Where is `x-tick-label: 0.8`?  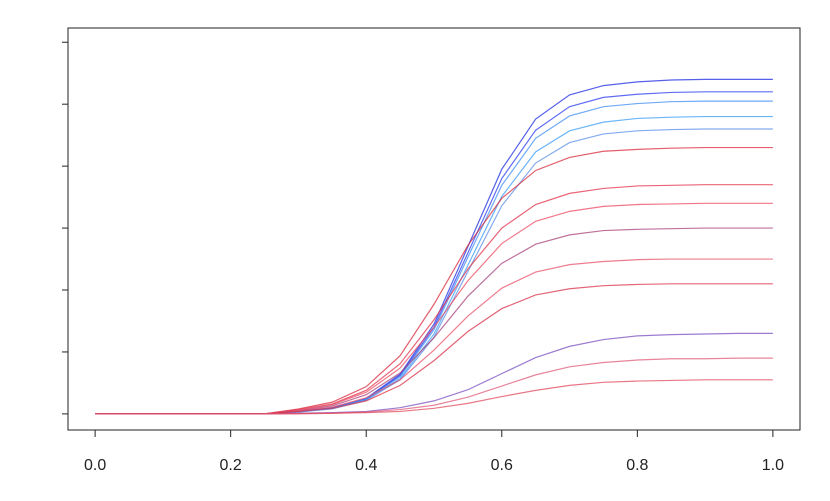
x-tick-label: 0.8 is located at coordinates (637, 465).